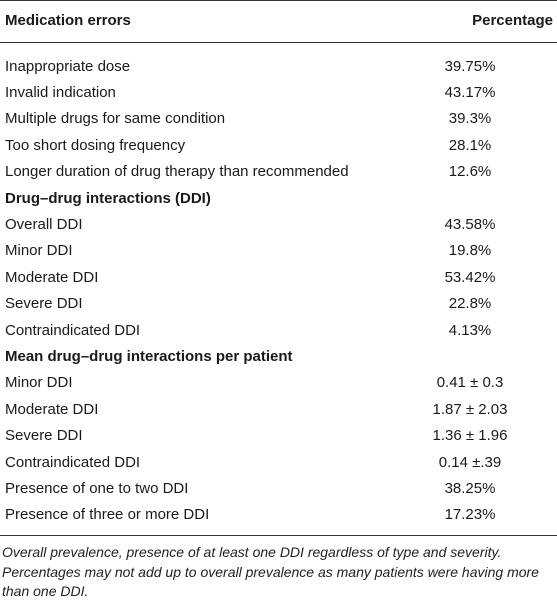  I want to click on table-header-rule, so click(278, 42).